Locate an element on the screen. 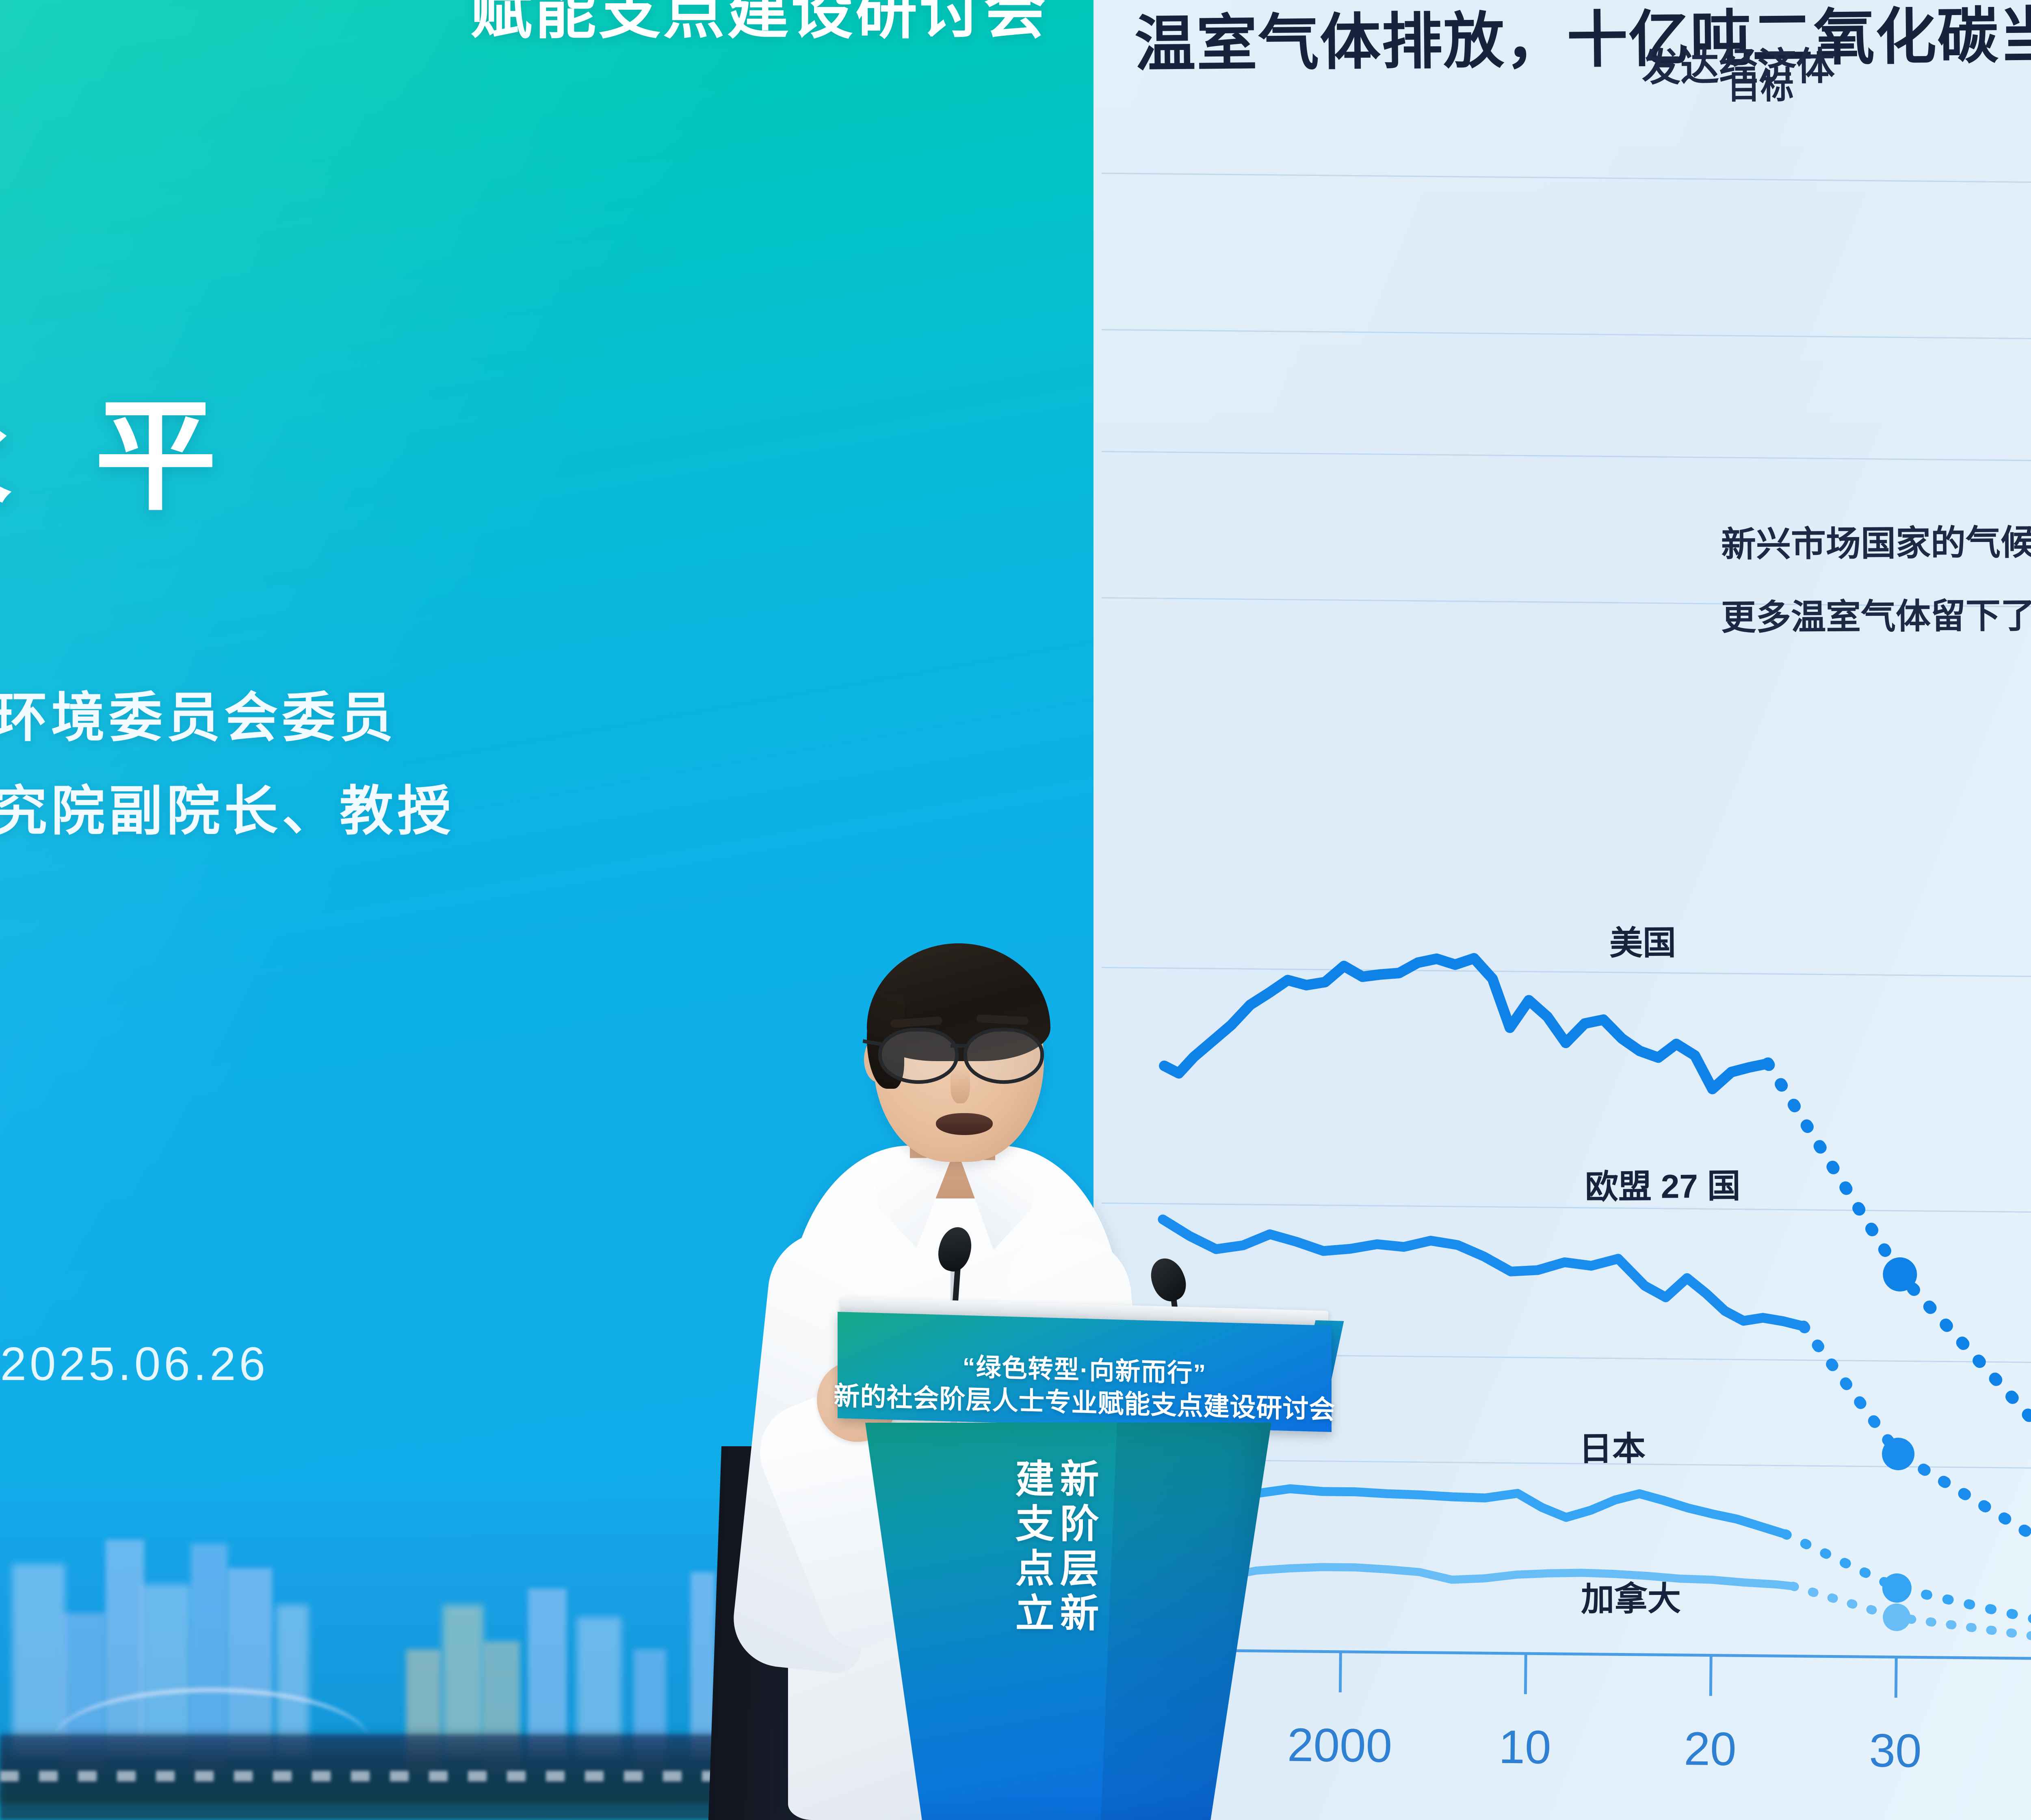  lens-left is located at coordinates (919, 1056).